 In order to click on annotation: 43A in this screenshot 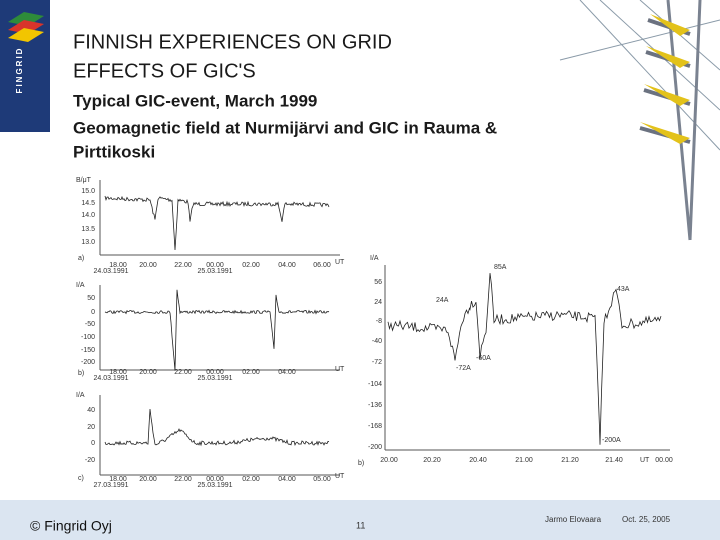, I will do `click(623, 289)`.